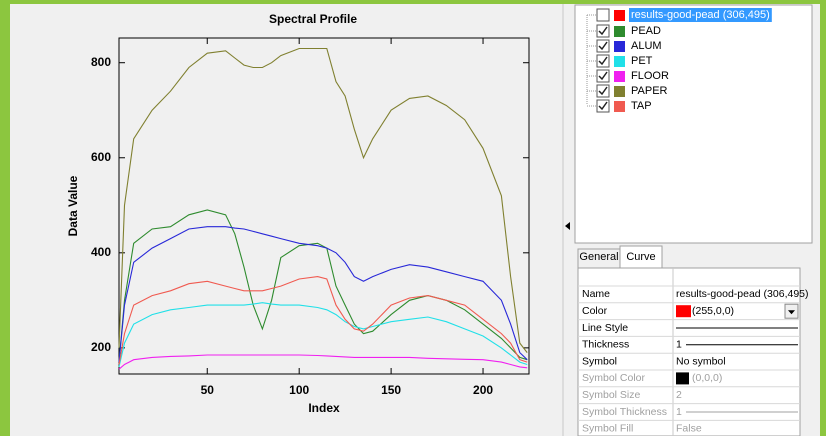  Describe the element at coordinates (646, 31) in the screenshot. I see `tree-item-label: PEAD` at that location.